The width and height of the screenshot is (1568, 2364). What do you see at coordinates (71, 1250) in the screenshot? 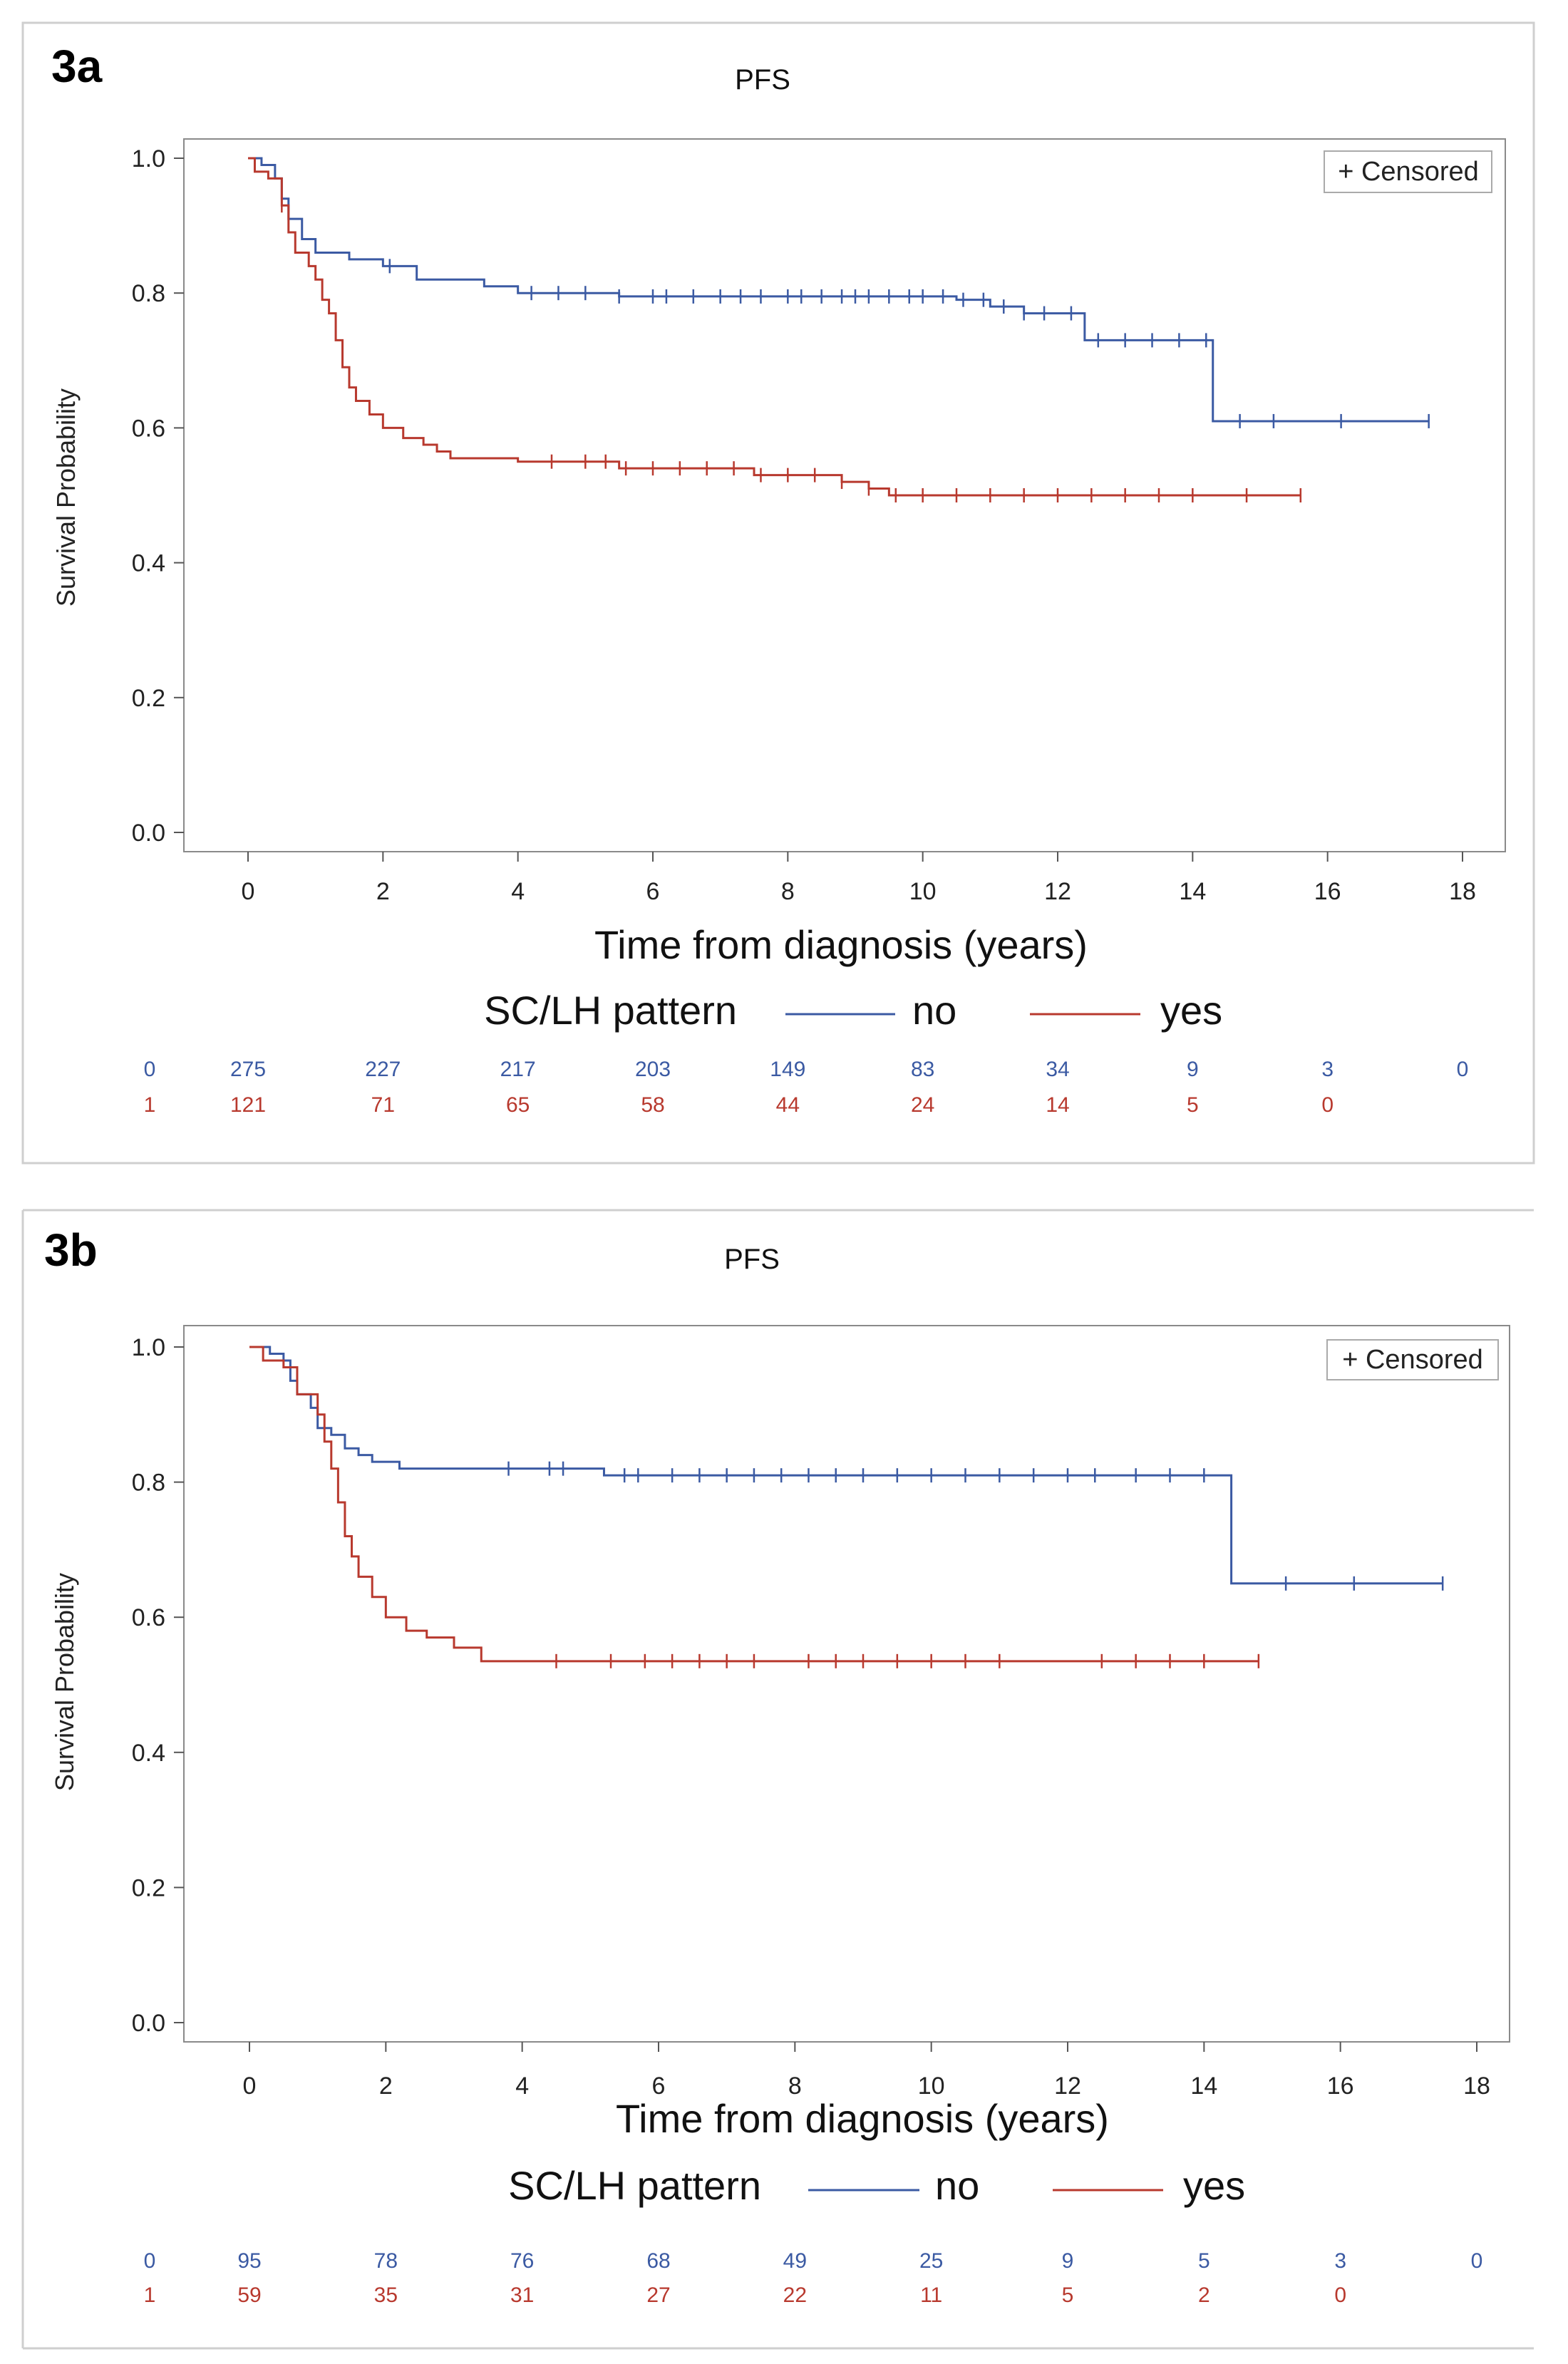
I see `panel-label: 3b` at bounding box center [71, 1250].